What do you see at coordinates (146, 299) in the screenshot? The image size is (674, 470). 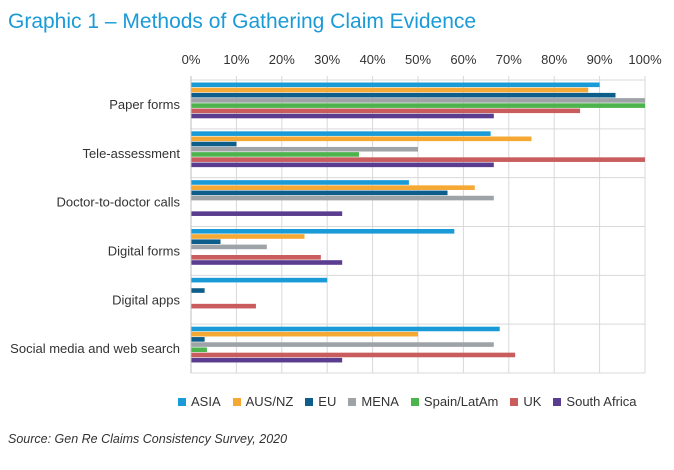 I see `category-label: Digital apps` at bounding box center [146, 299].